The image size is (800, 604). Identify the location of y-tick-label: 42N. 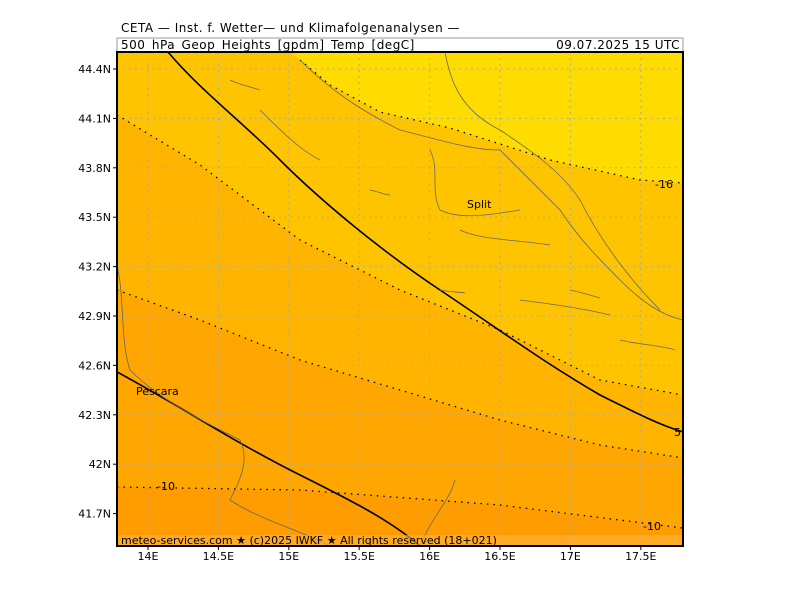
(100, 464).